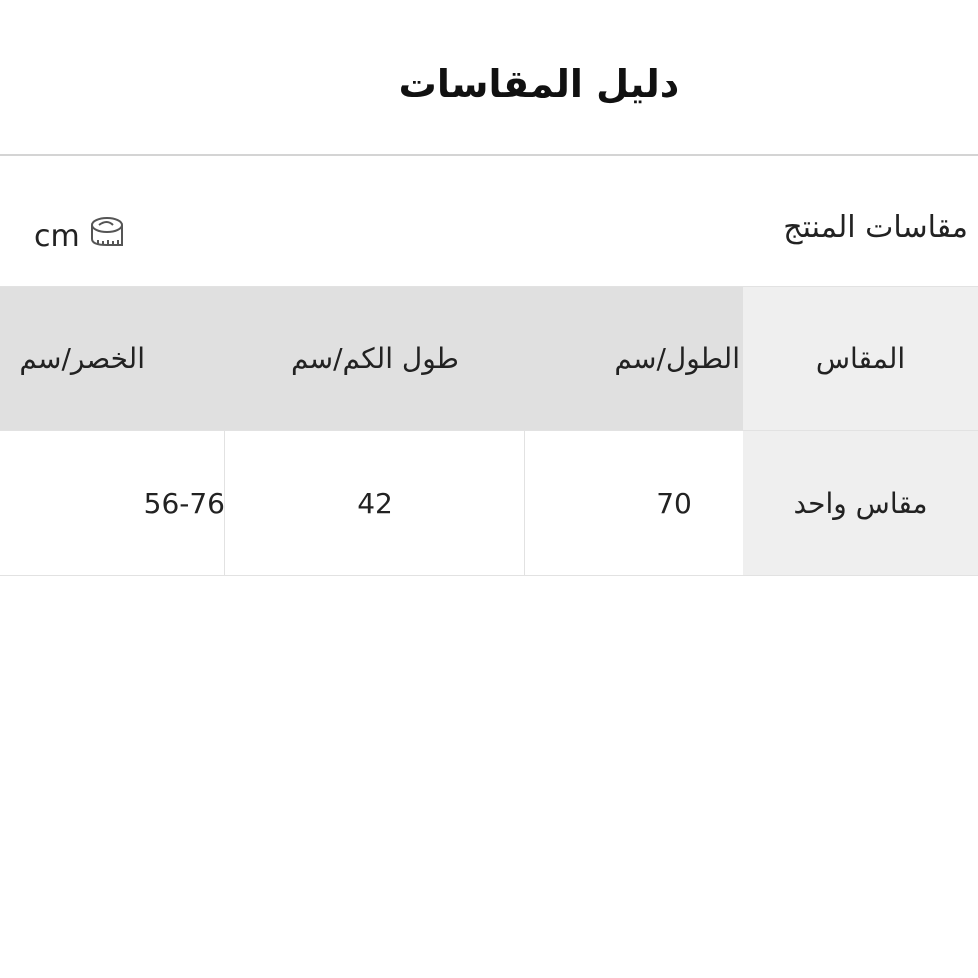  I want to click on unit-toggle: cm, so click(80, 236).